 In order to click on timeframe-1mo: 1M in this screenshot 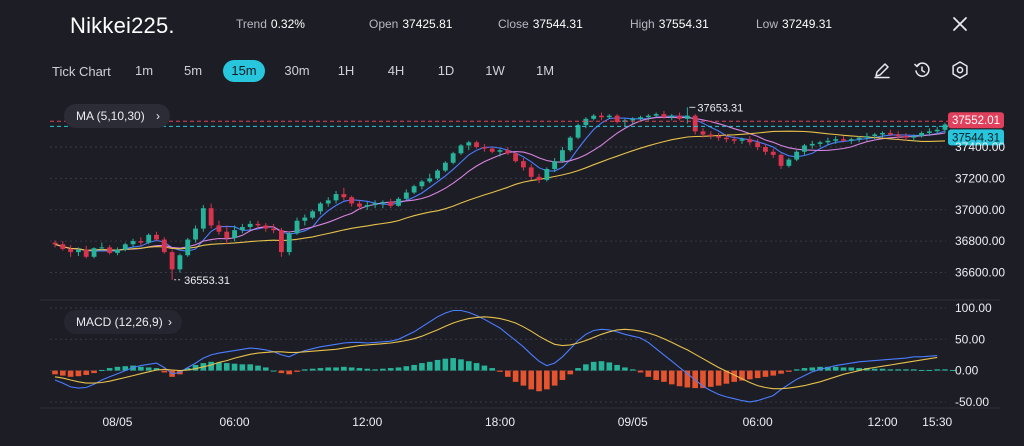, I will do `click(545, 70)`.